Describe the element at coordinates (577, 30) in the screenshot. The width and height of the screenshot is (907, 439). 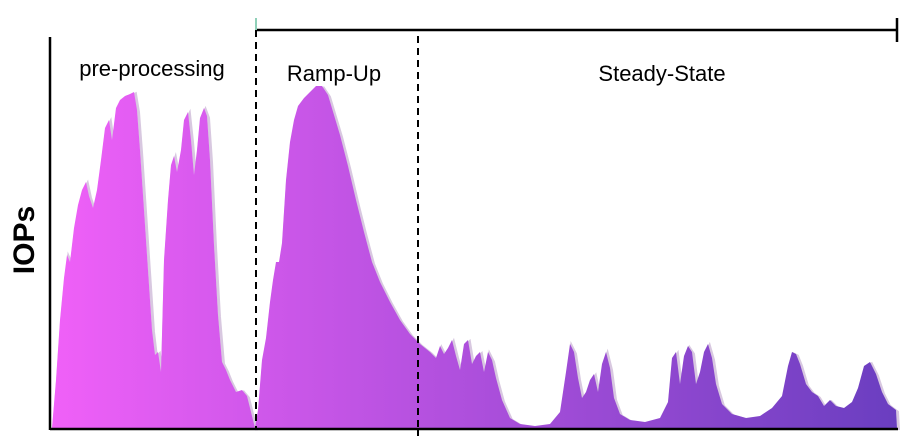
I see `steady-state-span-bracket` at that location.